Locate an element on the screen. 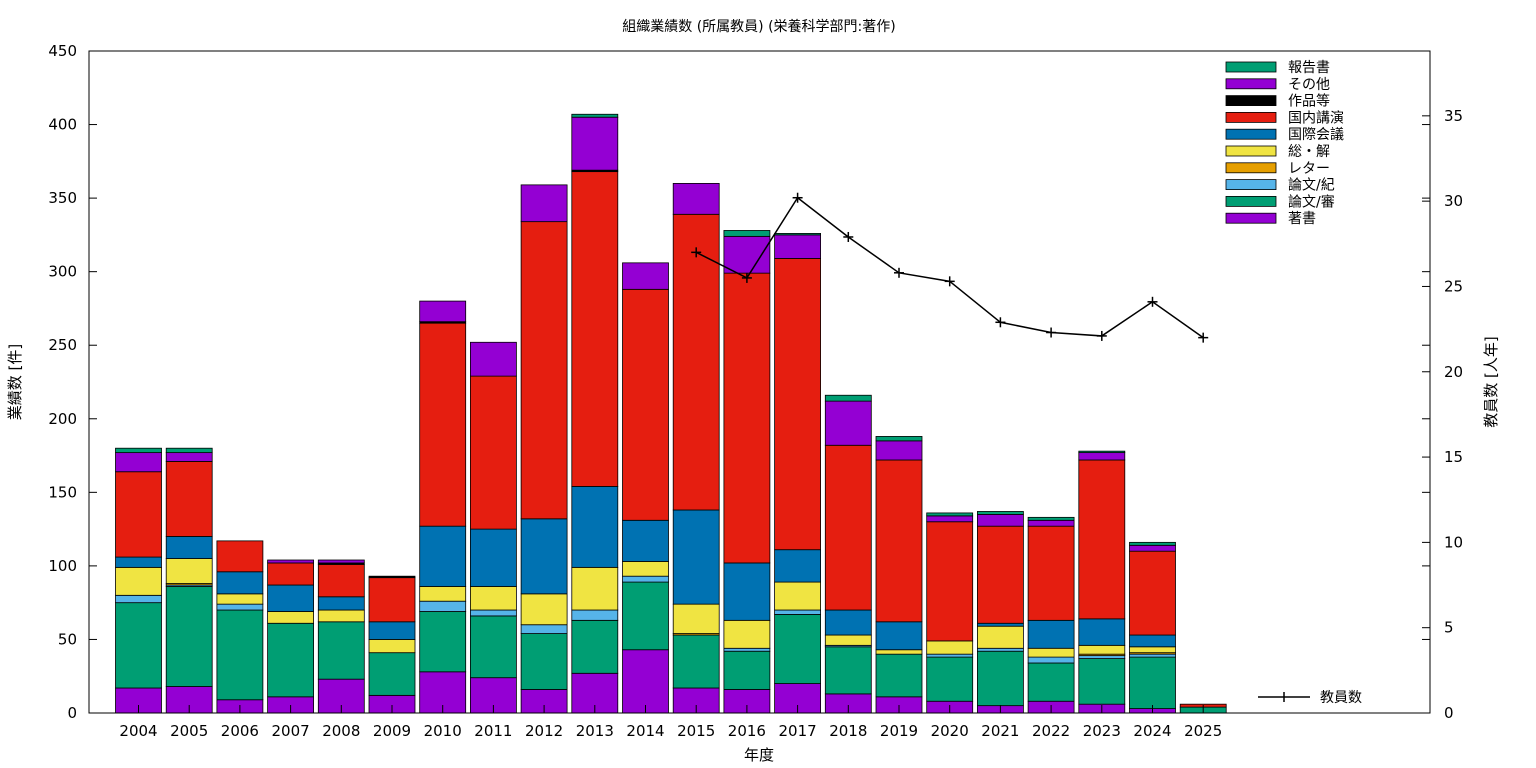 This screenshot has height=768, width=1536. y-tick-label: 150 is located at coordinates (62, 492).